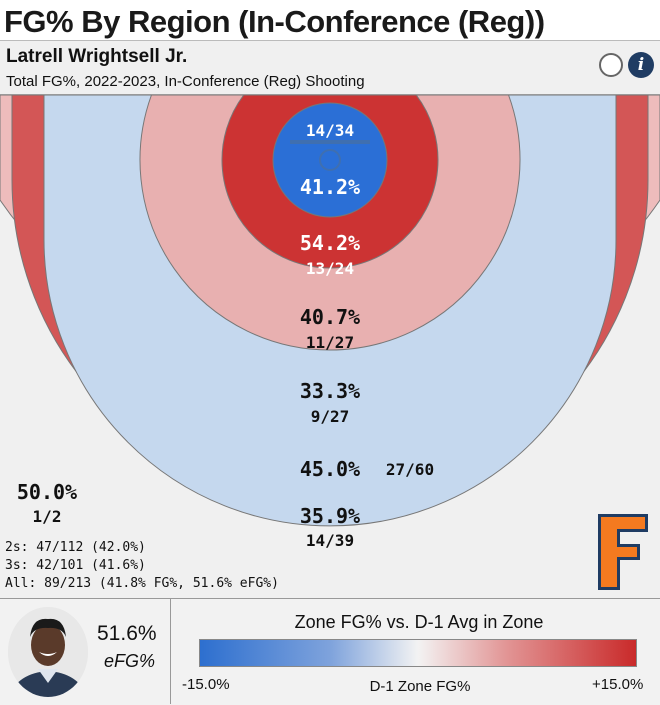 The image size is (660, 705). I want to click on legend-max-label: +15.0%, so click(618, 684).